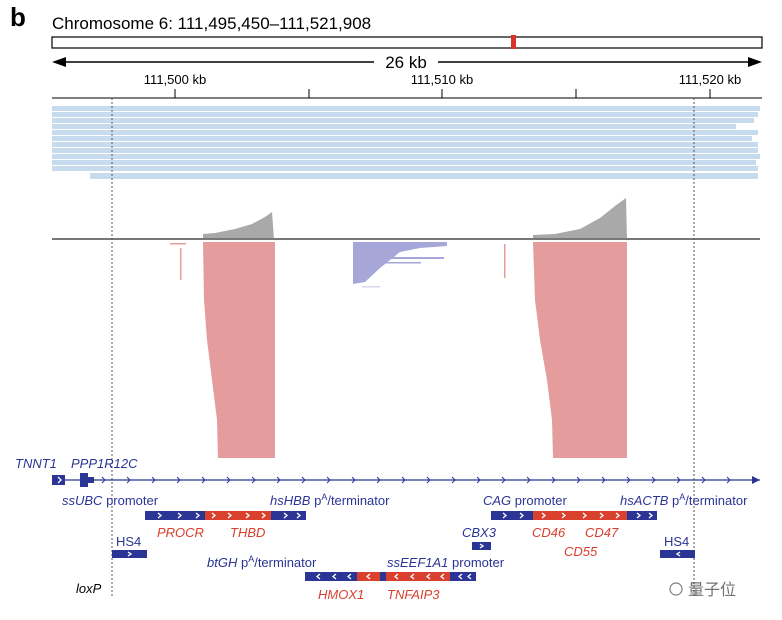 This screenshot has width=782, height=620. What do you see at coordinates (247, 532) in the screenshot?
I see `gene-label-thbd: THBD` at bounding box center [247, 532].